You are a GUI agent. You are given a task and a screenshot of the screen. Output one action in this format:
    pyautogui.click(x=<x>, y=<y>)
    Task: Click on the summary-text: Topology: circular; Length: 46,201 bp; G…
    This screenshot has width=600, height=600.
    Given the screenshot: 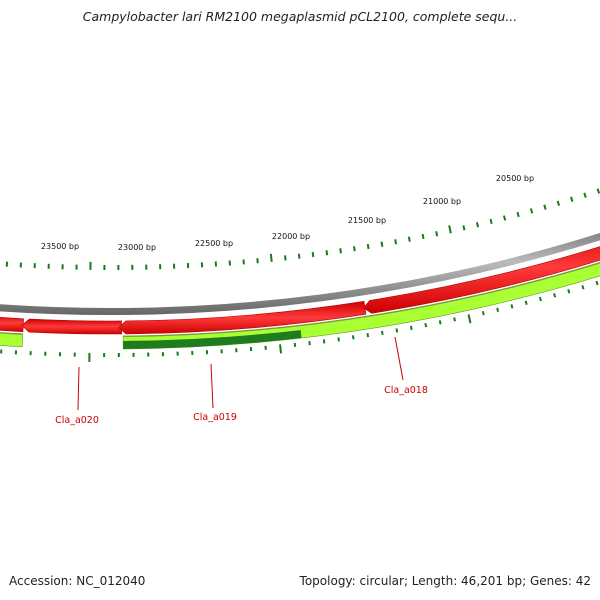 What is the action you would take?
    pyautogui.click(x=445, y=581)
    